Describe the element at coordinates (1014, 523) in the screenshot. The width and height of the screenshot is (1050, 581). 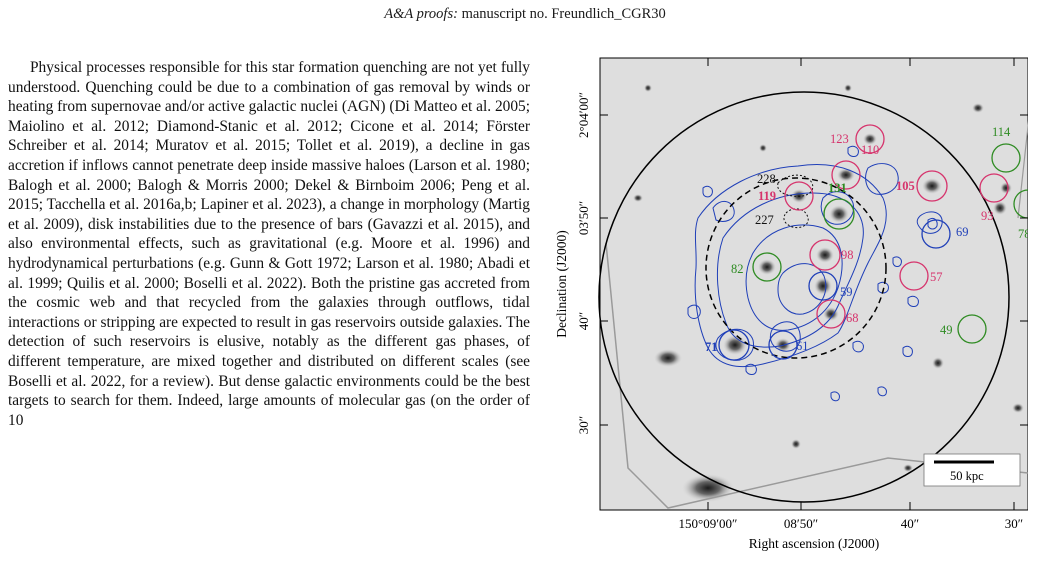
I see `x-tick-label: 30″` at that location.